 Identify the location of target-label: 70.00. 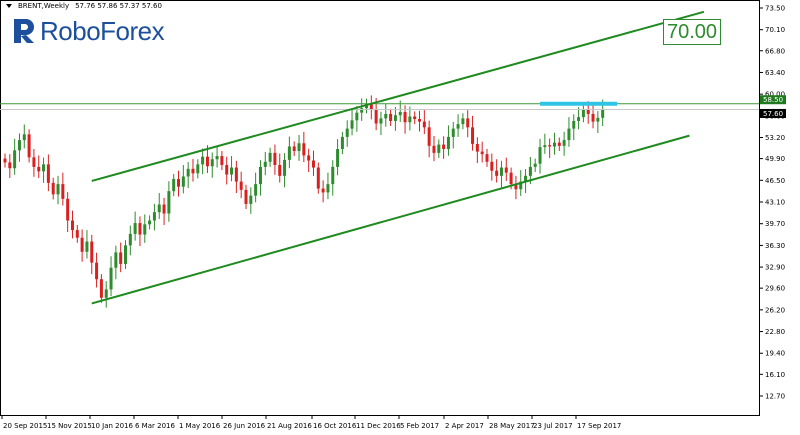
(692, 32).